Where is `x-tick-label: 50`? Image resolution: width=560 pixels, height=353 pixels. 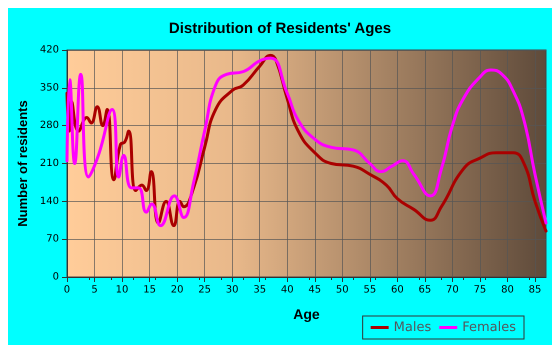 x-tick-label: 50 is located at coordinates (342, 290).